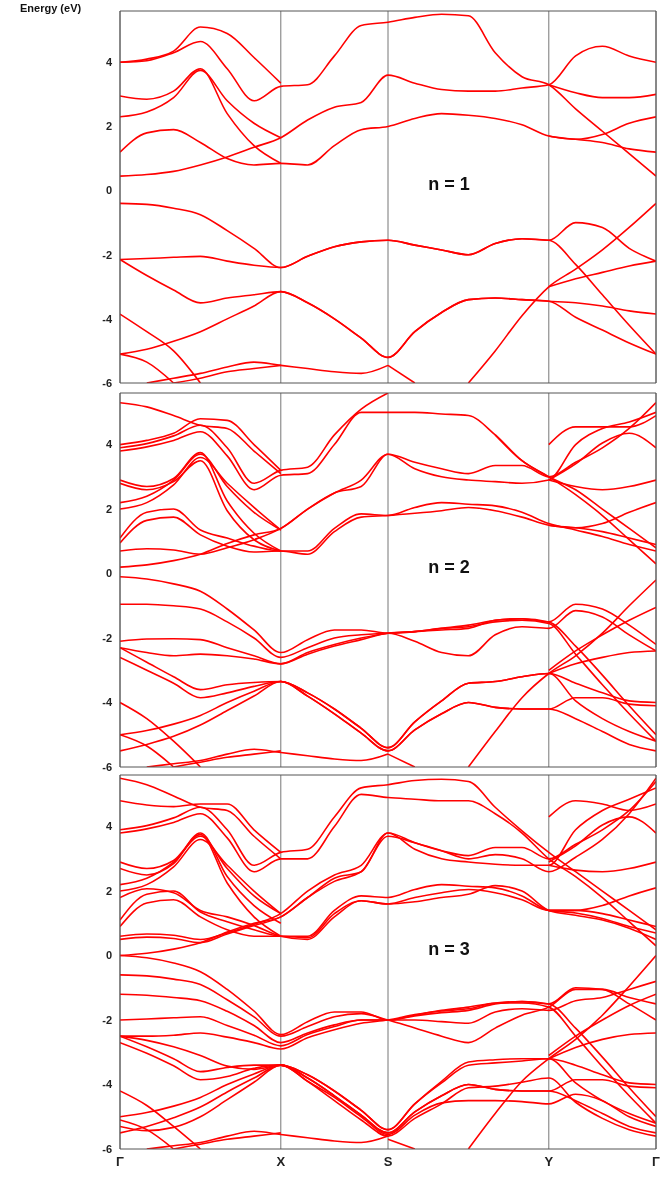 The height and width of the screenshot is (1179, 665). What do you see at coordinates (281, 1162) in the screenshot?
I see `x-tick-label: X` at bounding box center [281, 1162].